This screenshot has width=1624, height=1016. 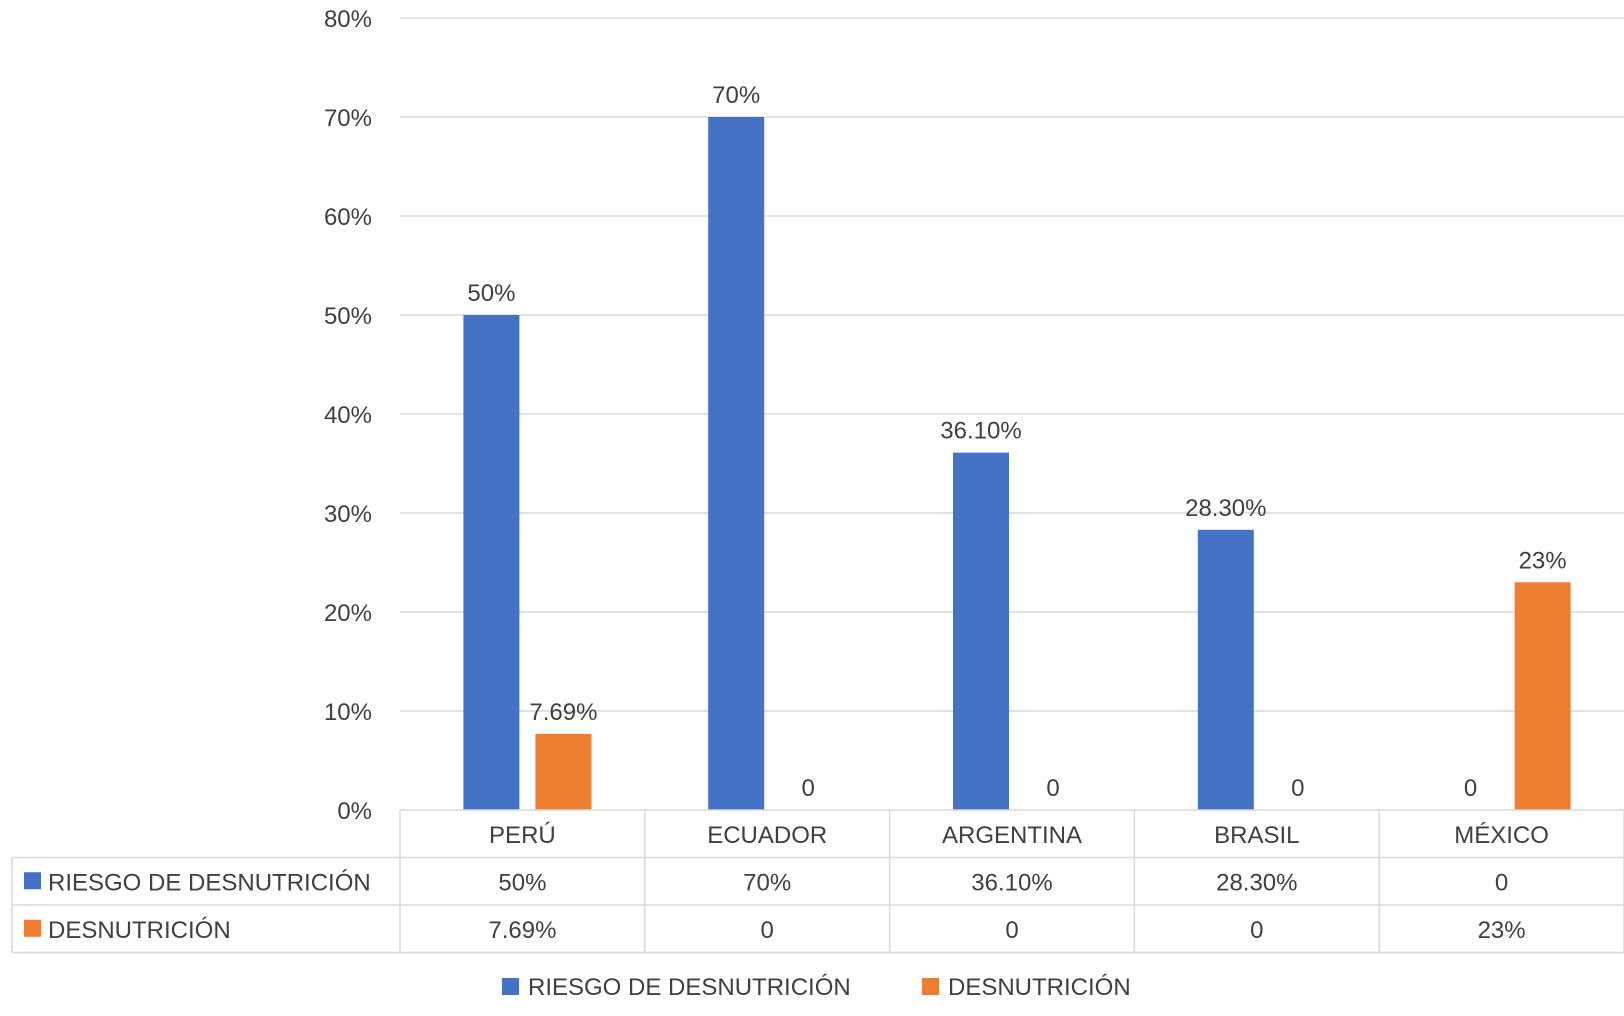 What do you see at coordinates (1256, 835) in the screenshot?
I see `category-label: BRASIL` at bounding box center [1256, 835].